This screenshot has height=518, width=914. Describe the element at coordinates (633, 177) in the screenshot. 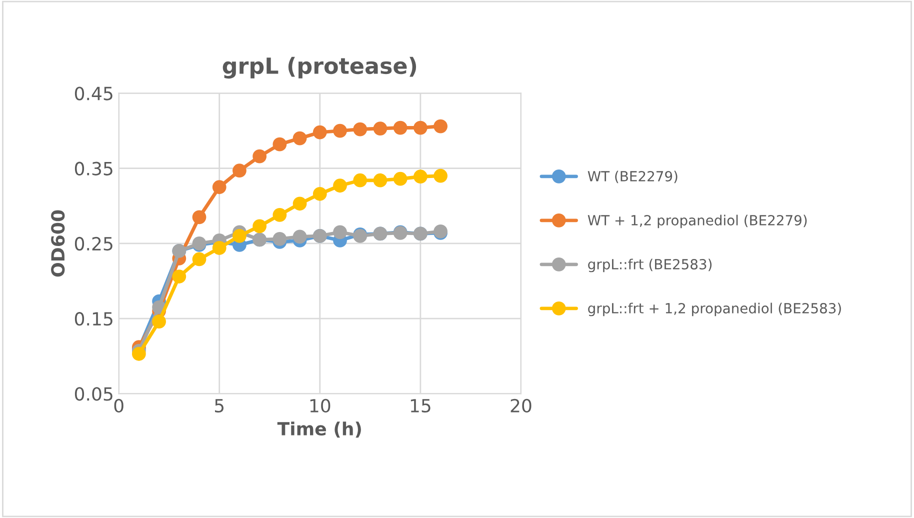

I see `legend-label: WT (BE2279)` at that location.